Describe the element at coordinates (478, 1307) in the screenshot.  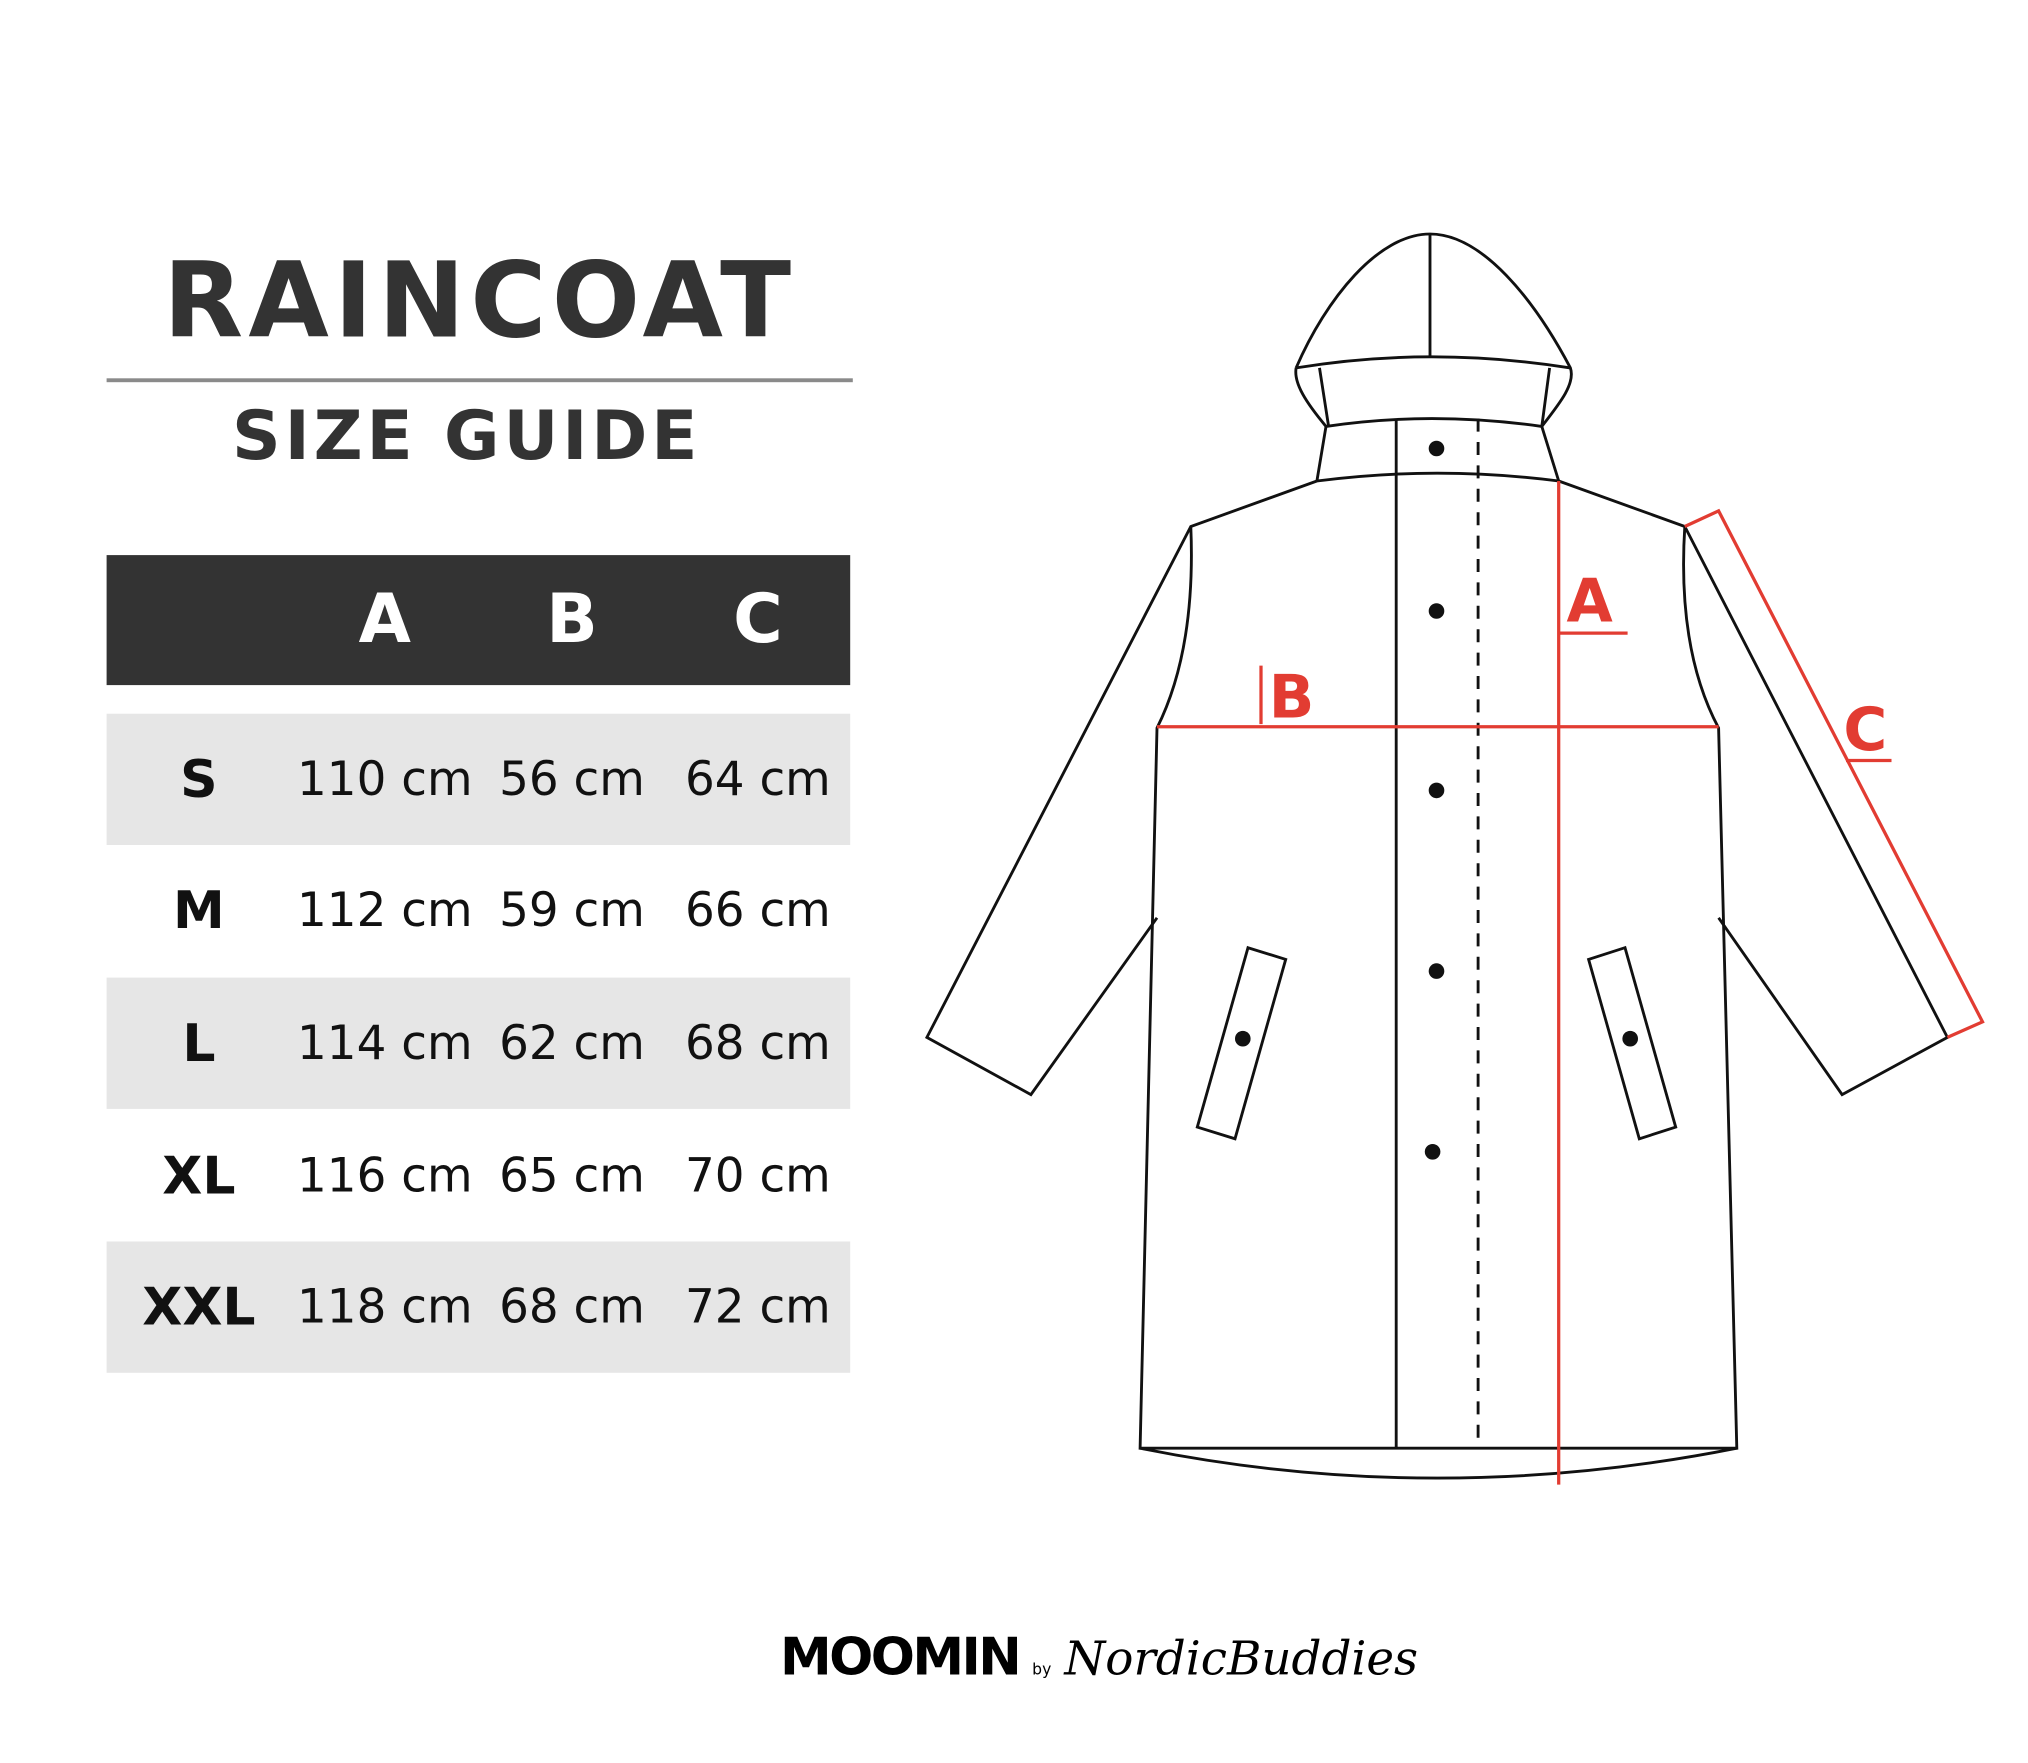
I see `table-row: XXL 118 cm 68 cm 72 cm` at that location.